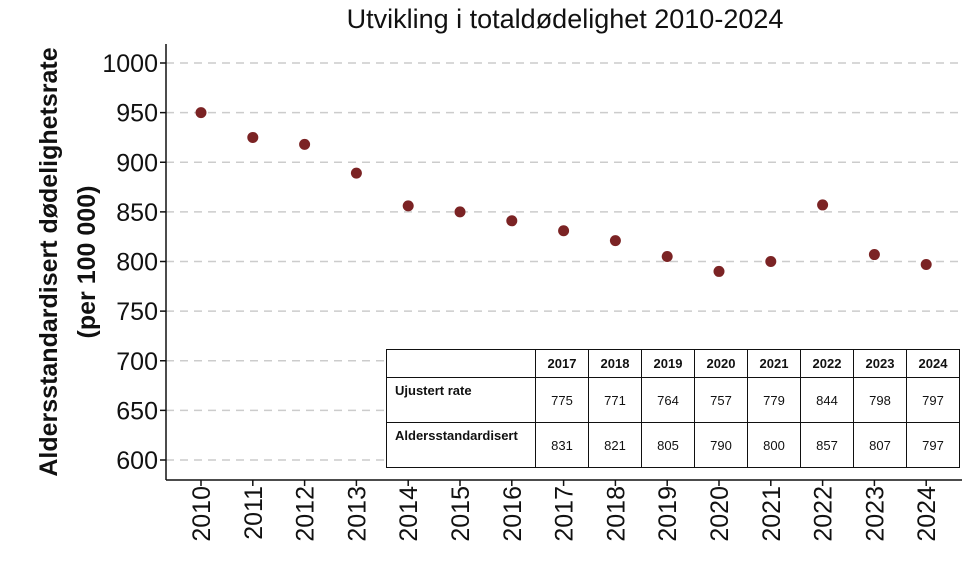  Describe the element at coordinates (875, 514) in the screenshot. I see `x-tick-label: 2023` at that location.